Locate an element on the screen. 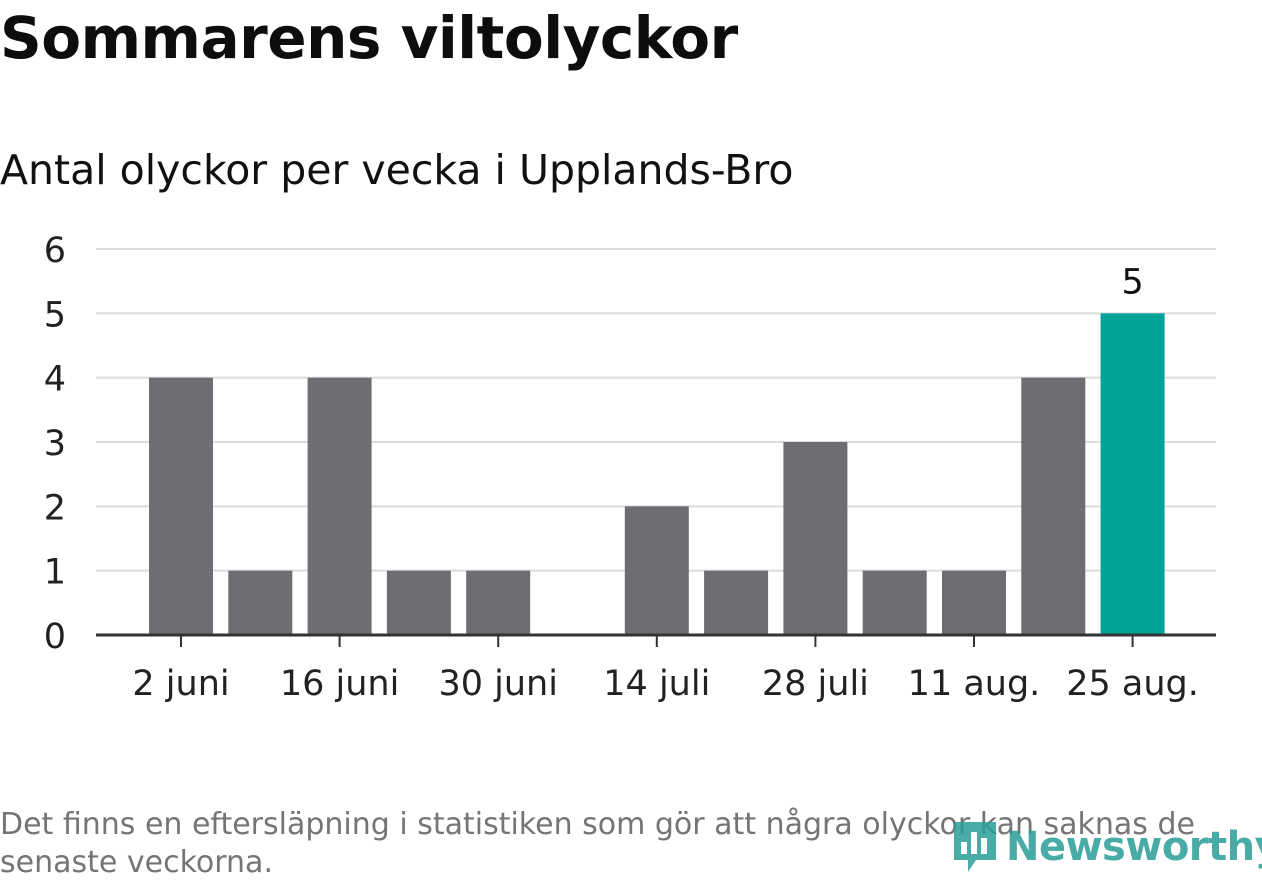  x-tick-label: 16 juni is located at coordinates (339, 684).